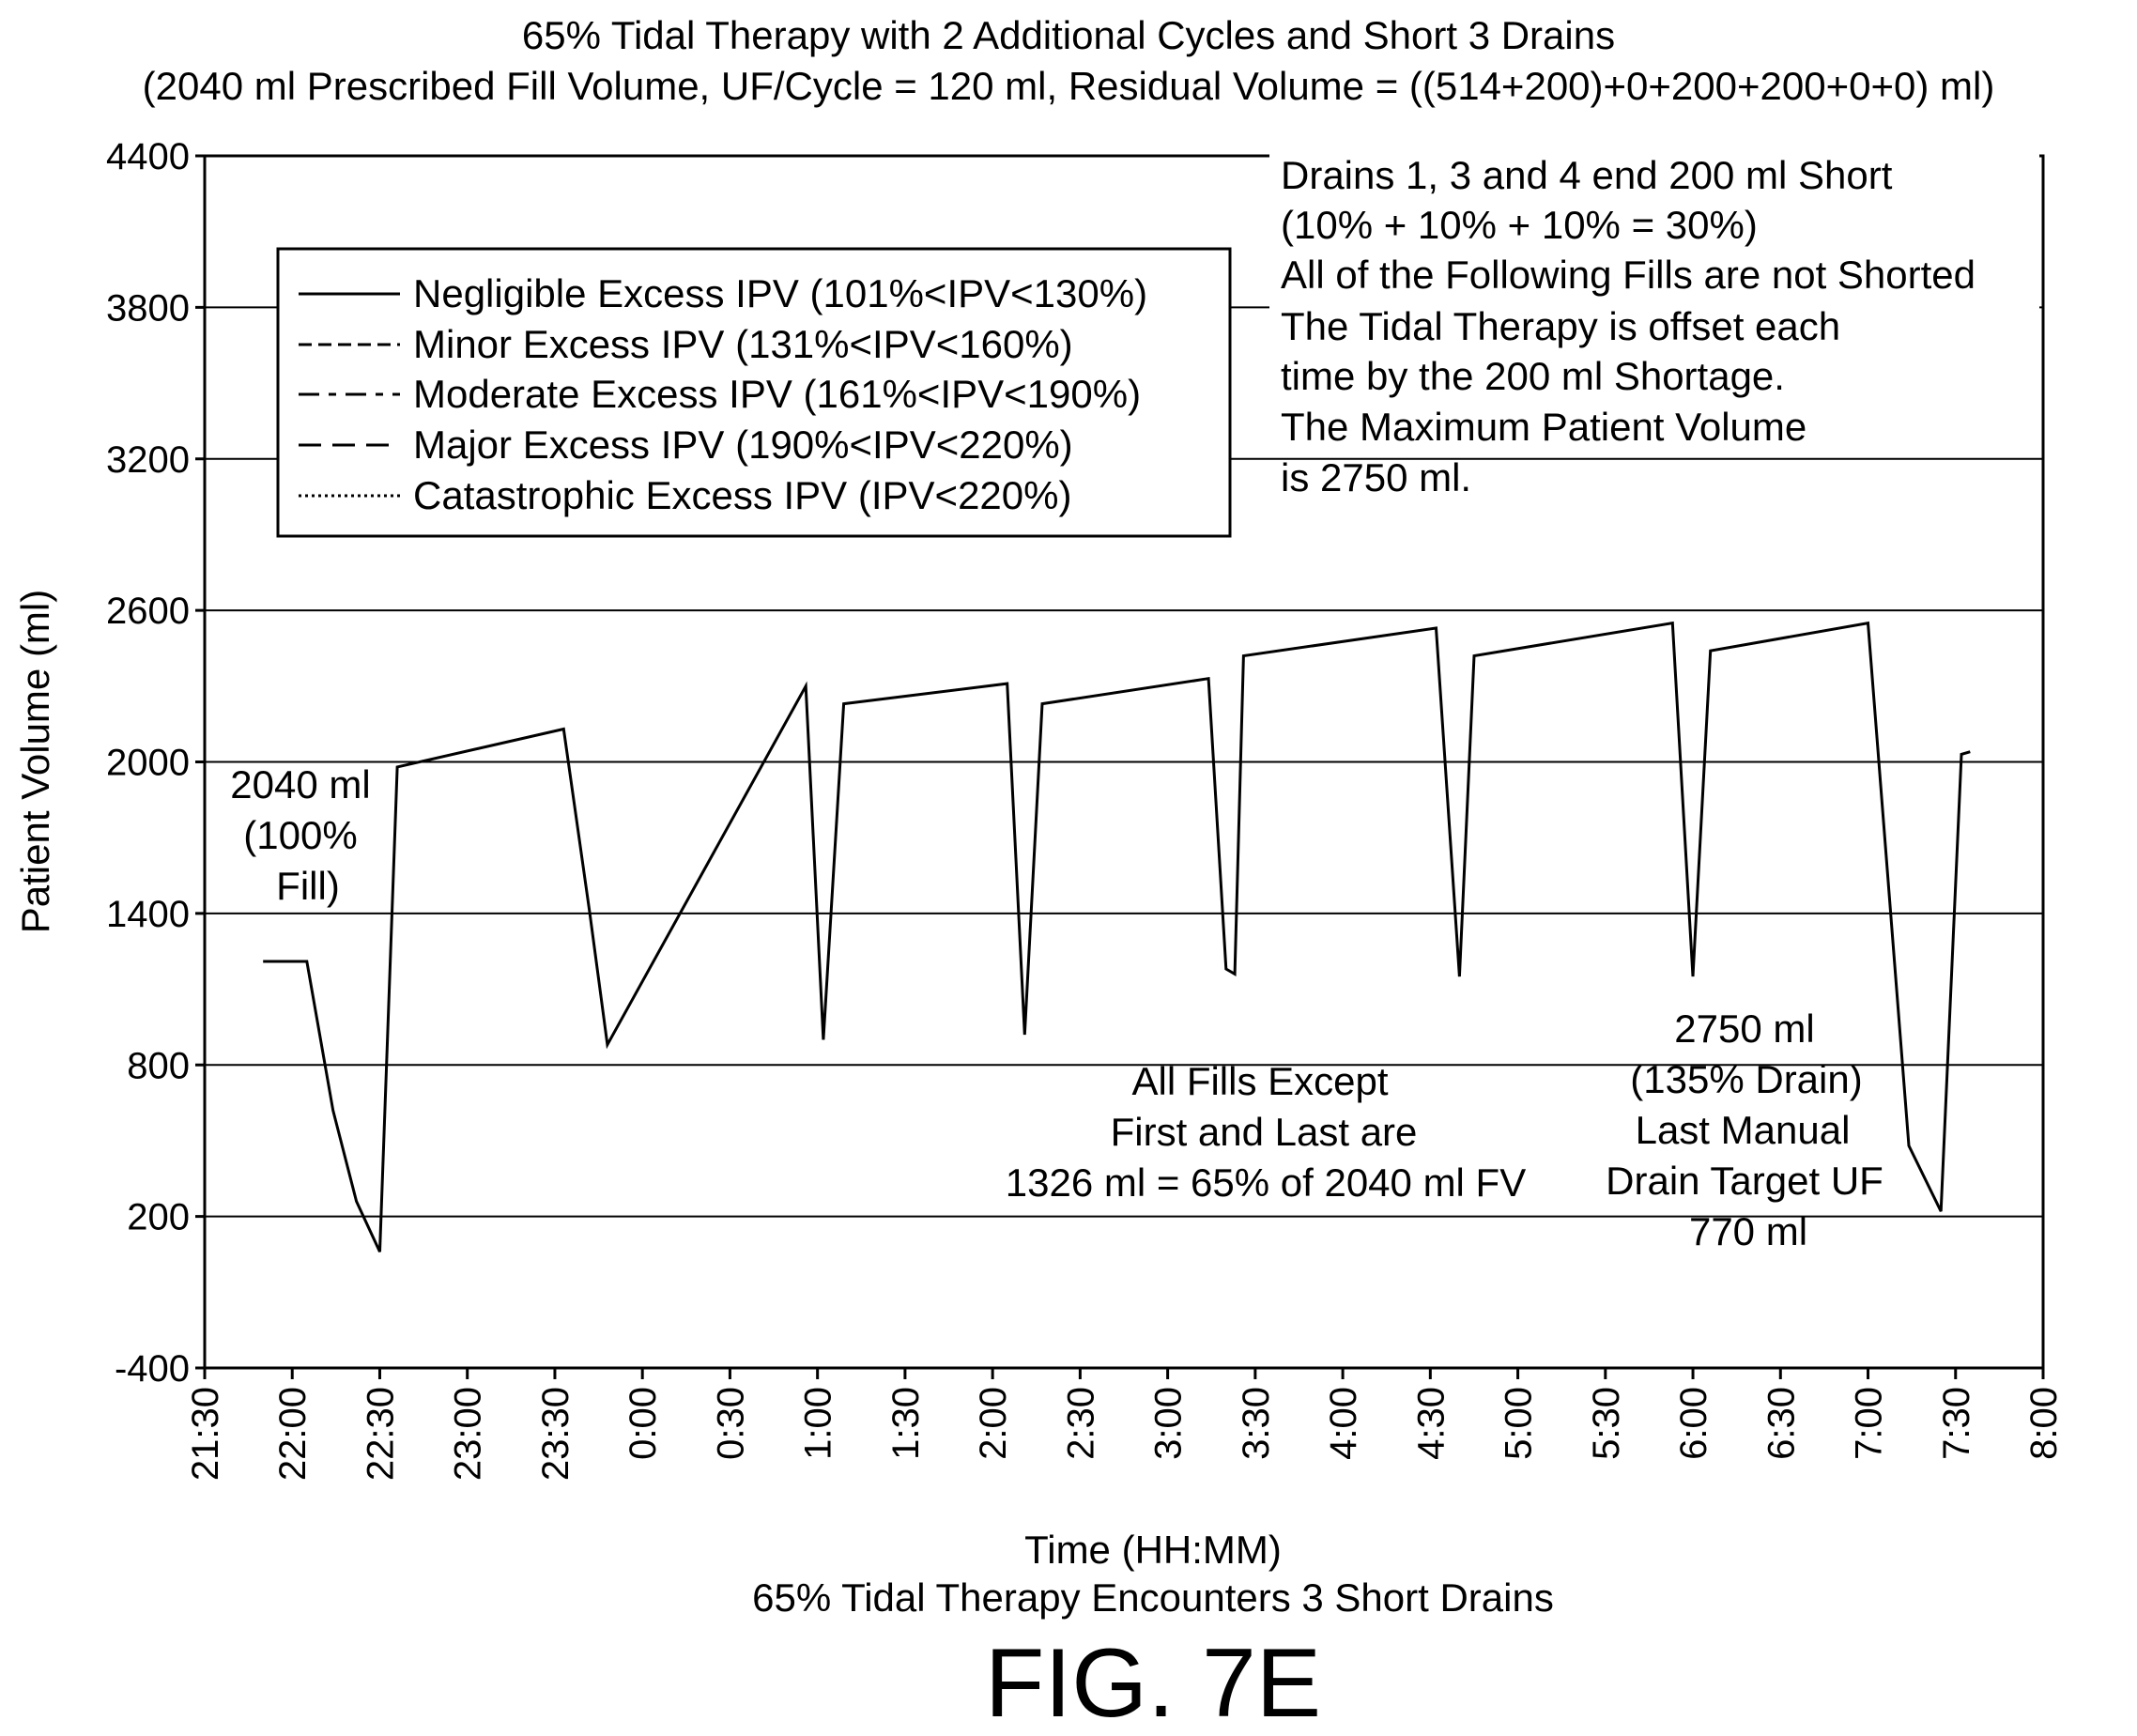 This screenshot has height=1736, width=2137. Describe the element at coordinates (1266, 1182) in the screenshot. I see `annotation-line: 1326 ml = 65% of 2040 ml FV` at that location.